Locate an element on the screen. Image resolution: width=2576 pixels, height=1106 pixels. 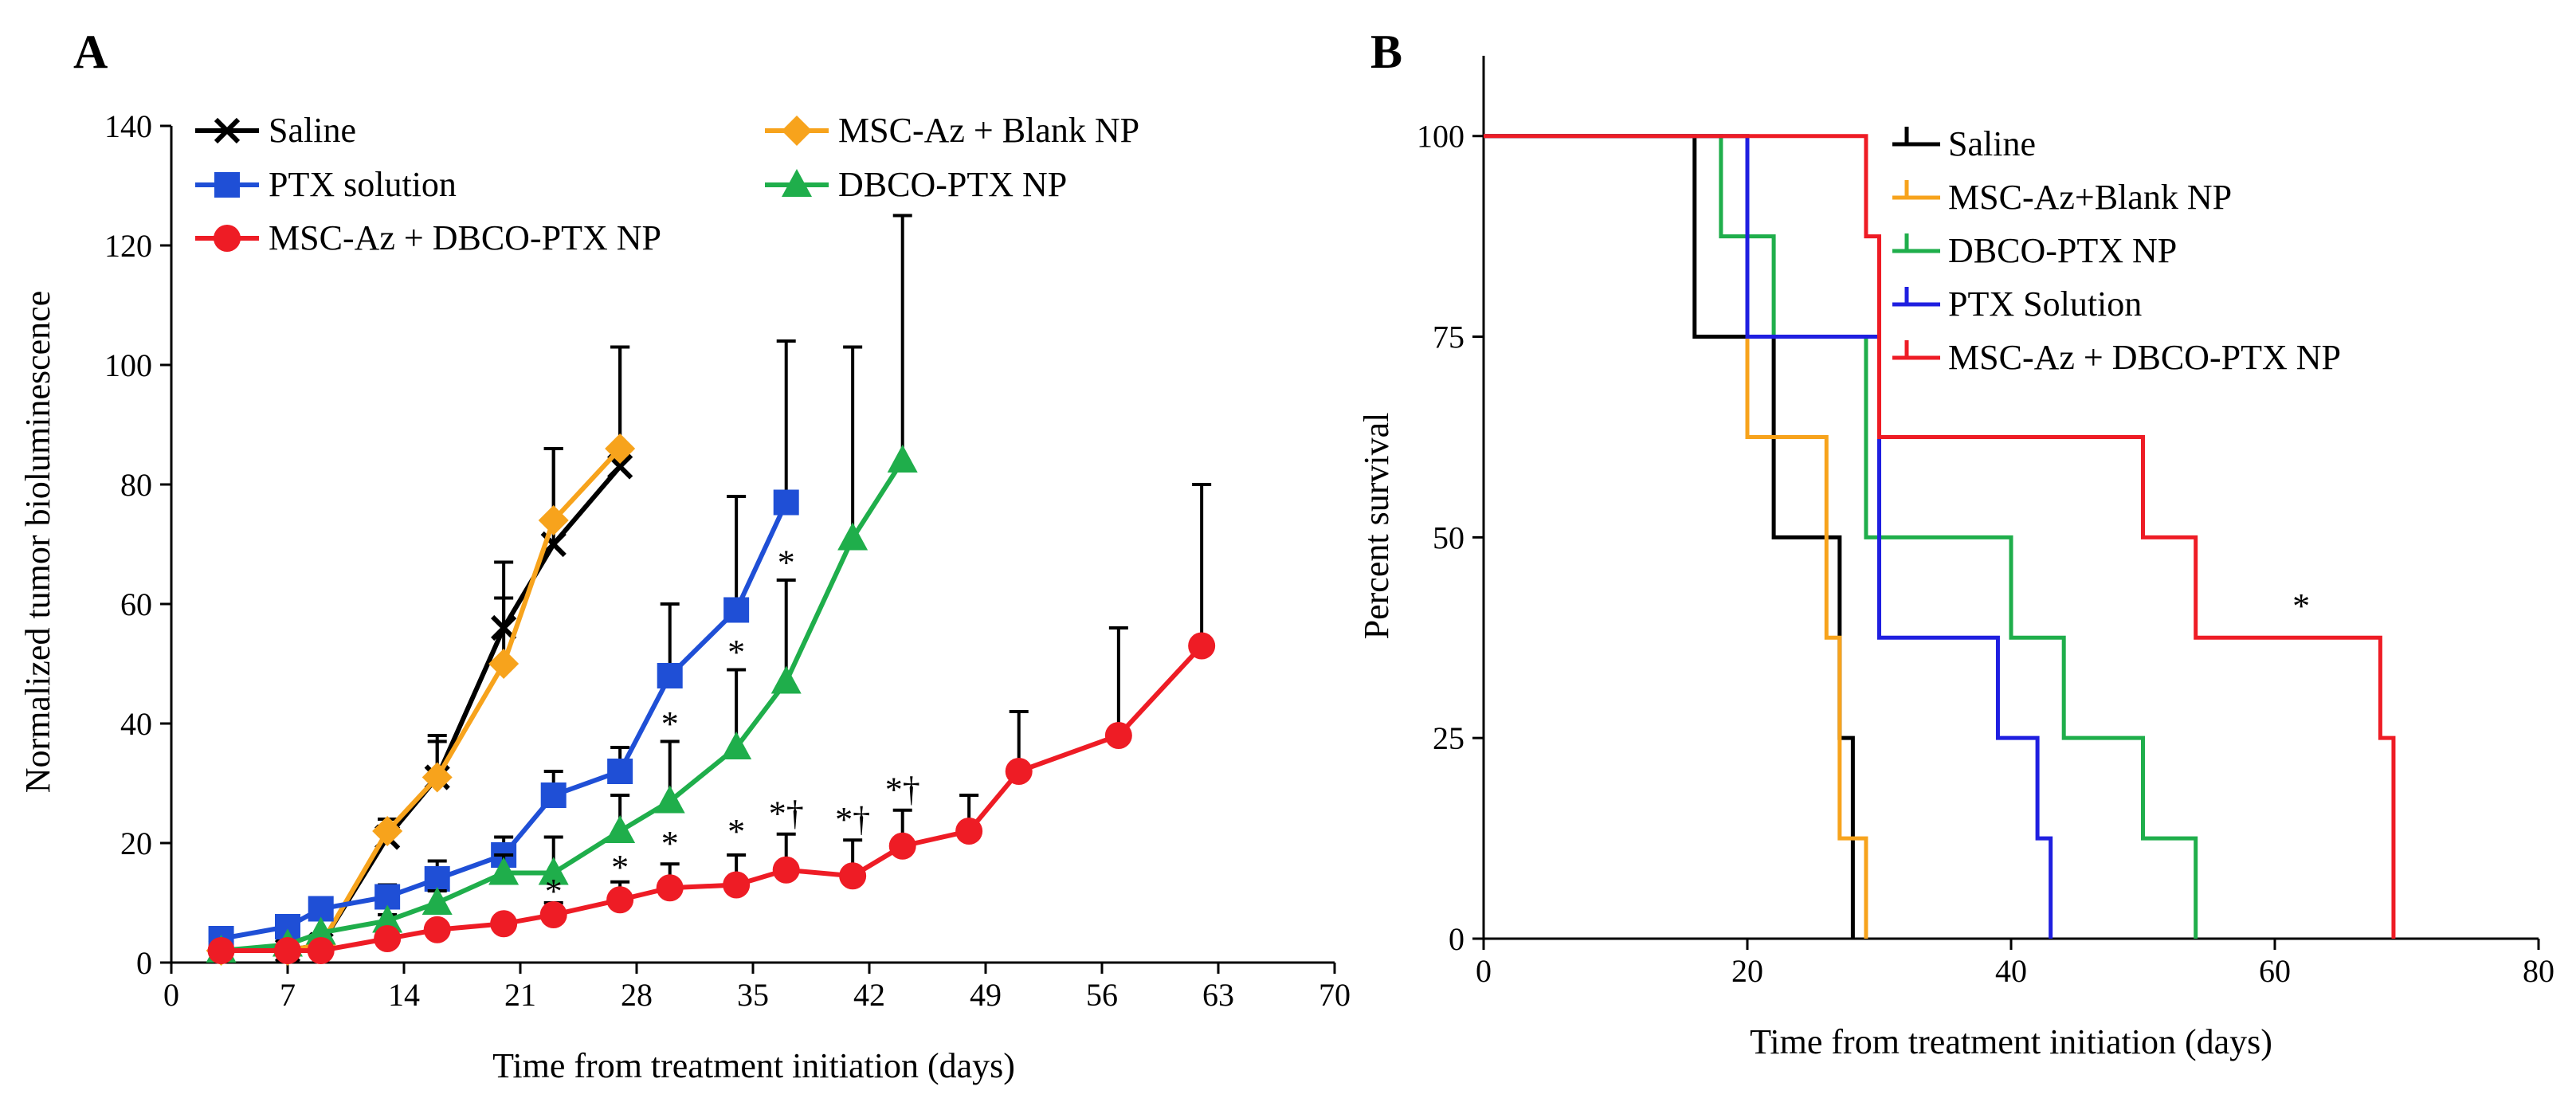
panel-b-y-tick-label: 0 is located at coordinates (1457, 939).